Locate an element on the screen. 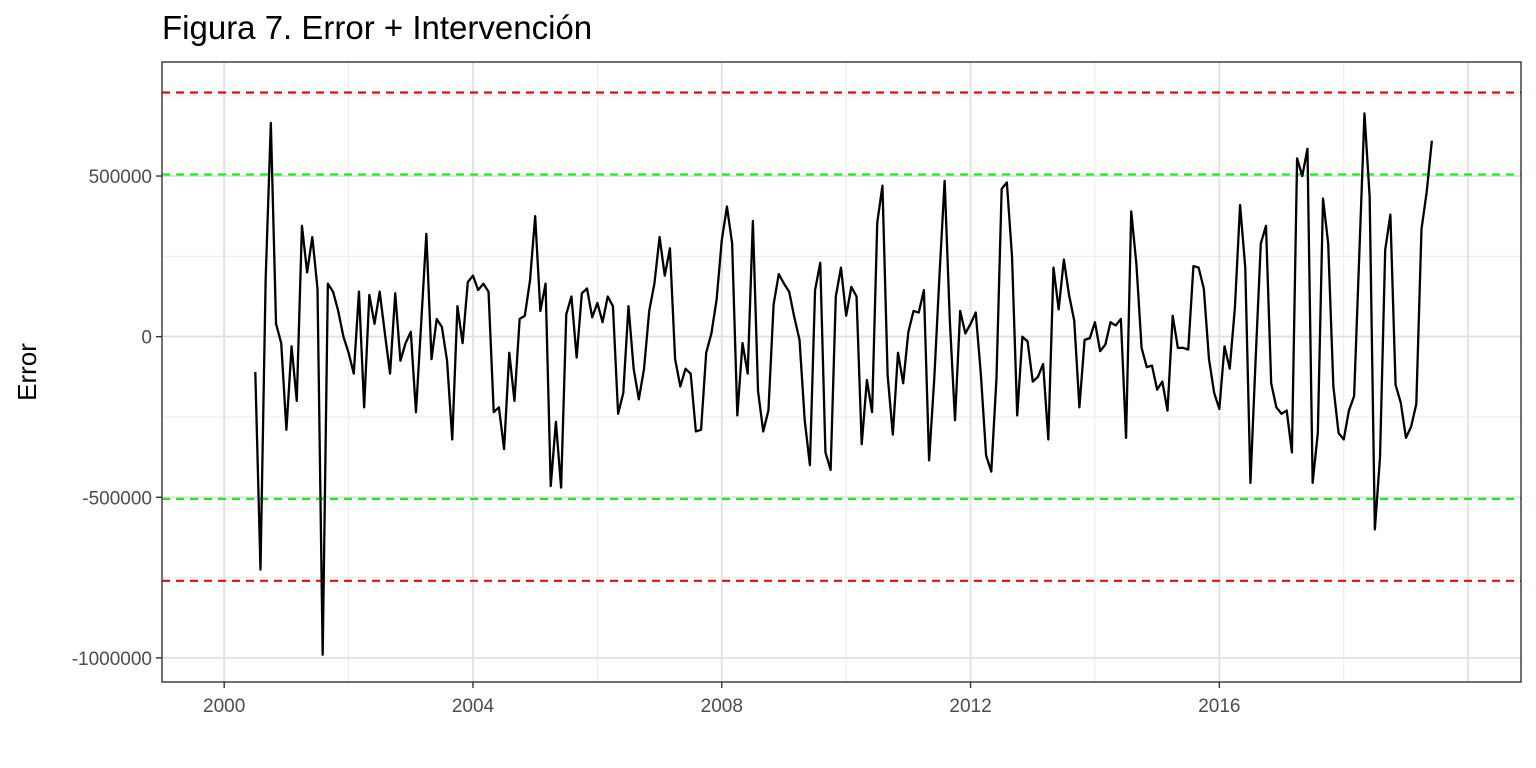 The image size is (1536, 768). y-tick-label: 0 is located at coordinates (146, 338).